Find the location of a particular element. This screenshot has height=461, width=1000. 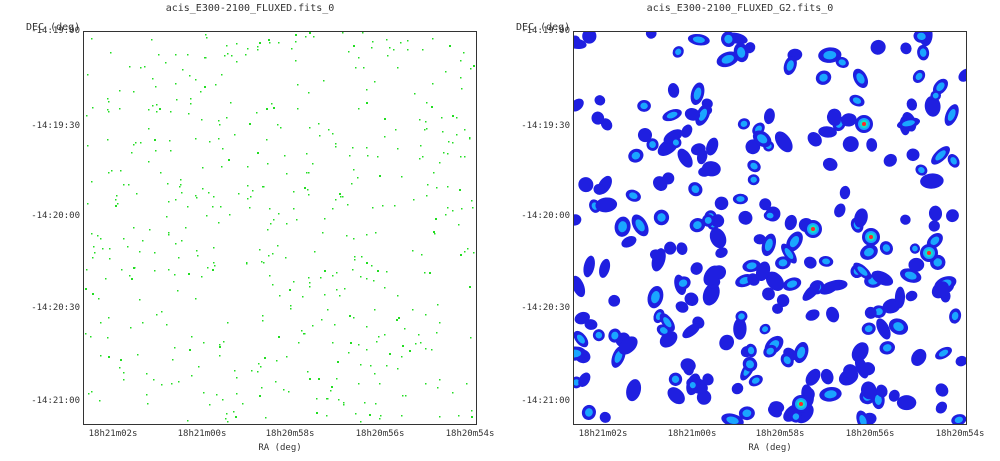

panel-title: acis_E300-2100_FLUXED.fits_0 is located at coordinates (250, 8).